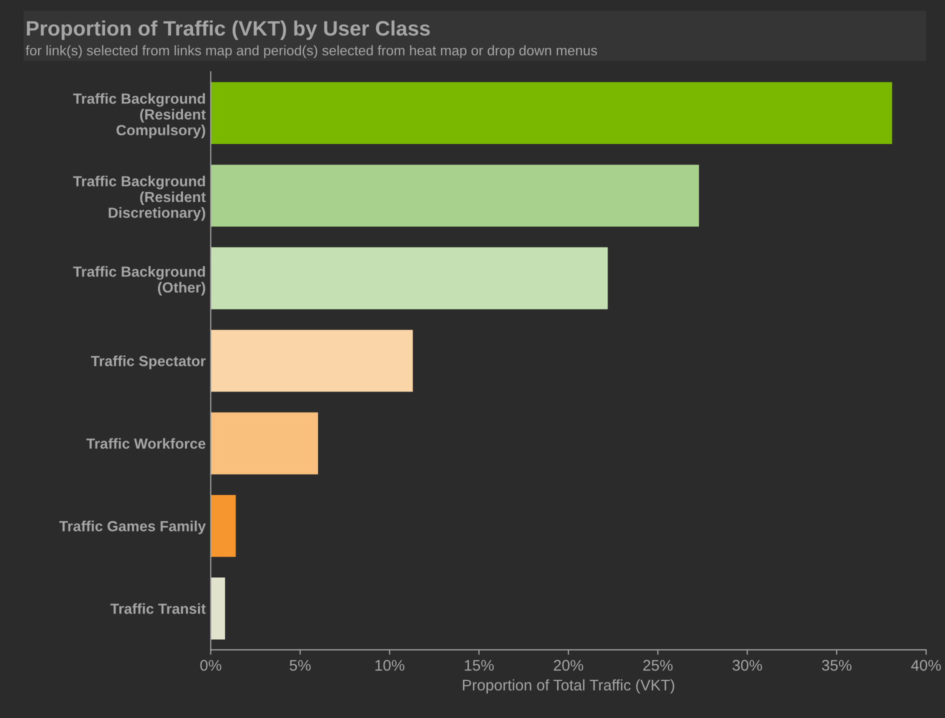  I want to click on x-tick-label: 20%, so click(569, 665).